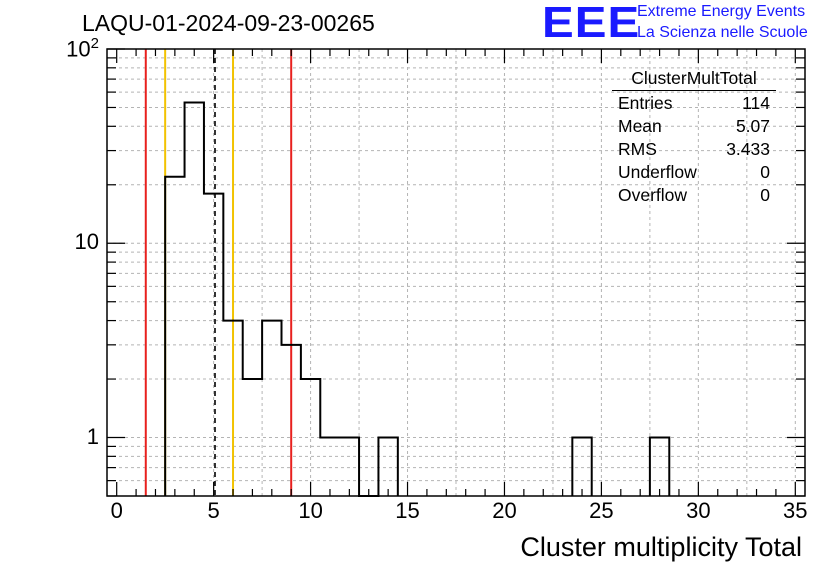 The height and width of the screenshot is (572, 836). Describe the element at coordinates (694, 195) in the screenshot. I see `stats-row: Overflow 0` at that location.